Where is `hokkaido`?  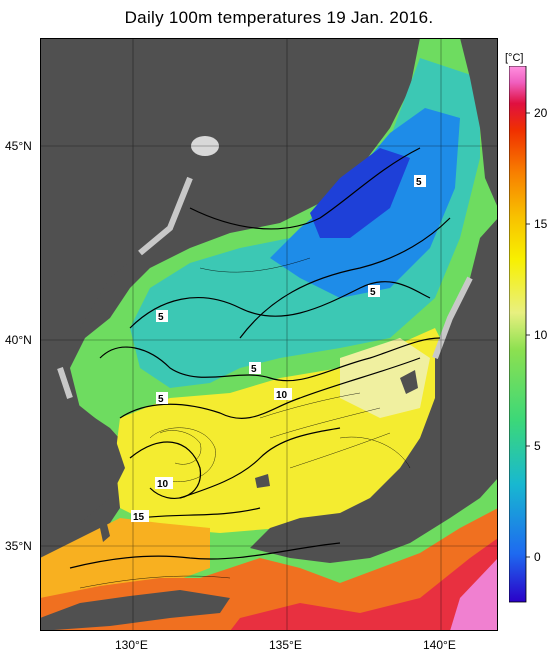
hokkaido is located at coordinates (479, 123).